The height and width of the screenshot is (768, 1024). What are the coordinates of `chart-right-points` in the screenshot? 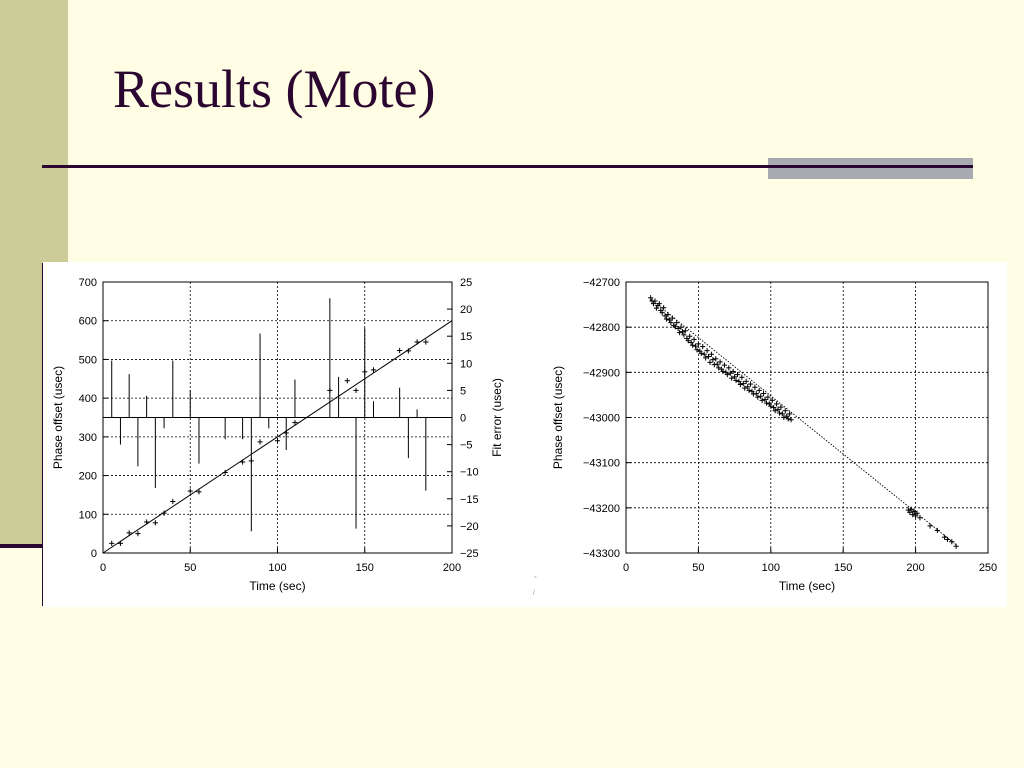 It's located at (803, 422).